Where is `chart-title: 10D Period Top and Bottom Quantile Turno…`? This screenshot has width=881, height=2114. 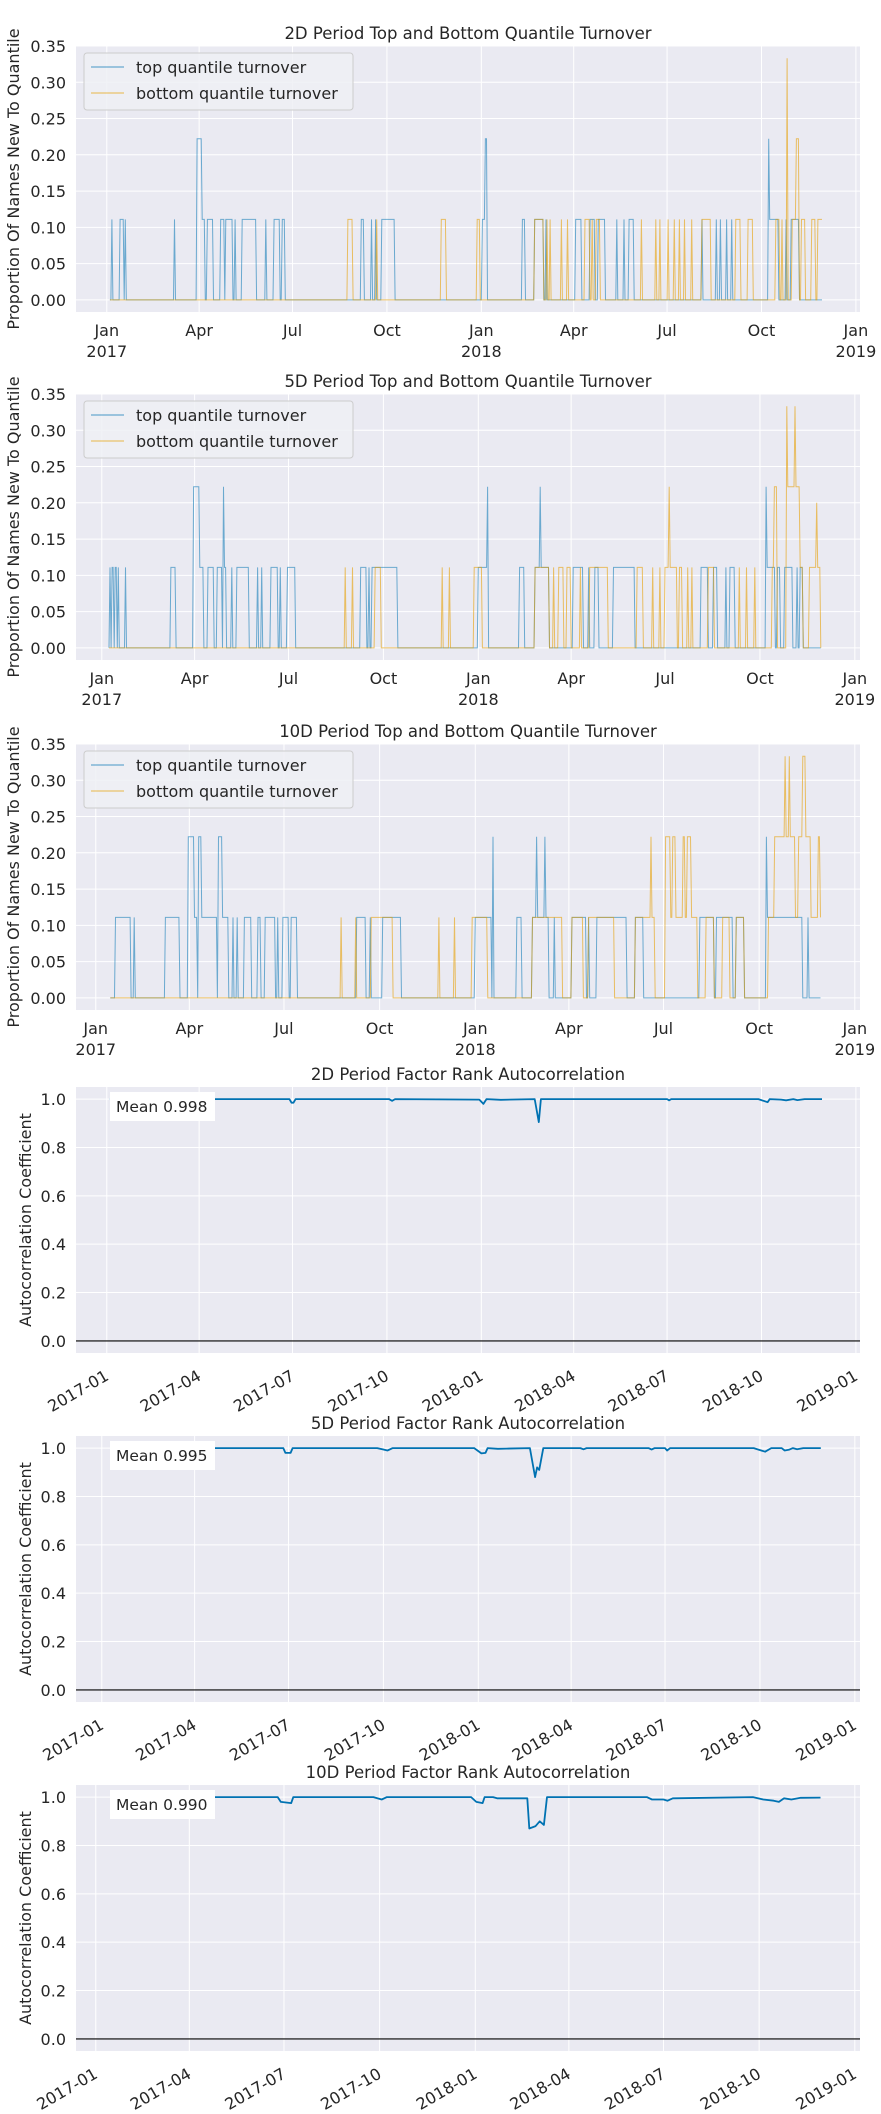
chart-title: 10D Period Top and Bottom Quantile Turno… is located at coordinates (468, 731).